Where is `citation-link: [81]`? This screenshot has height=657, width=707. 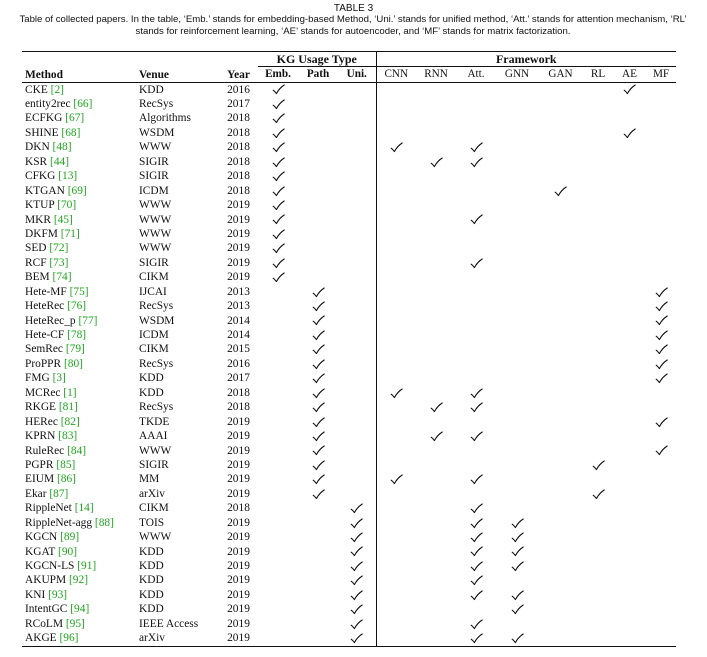 citation-link: [81] is located at coordinates (68, 407).